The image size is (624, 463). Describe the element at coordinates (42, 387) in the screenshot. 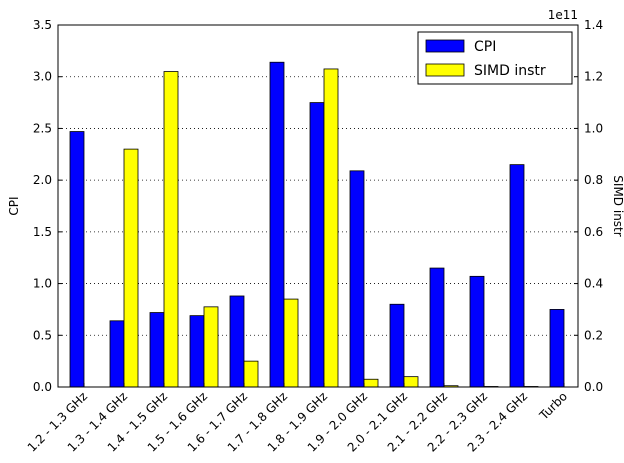

I see `y-tick-label: 0.0` at that location.